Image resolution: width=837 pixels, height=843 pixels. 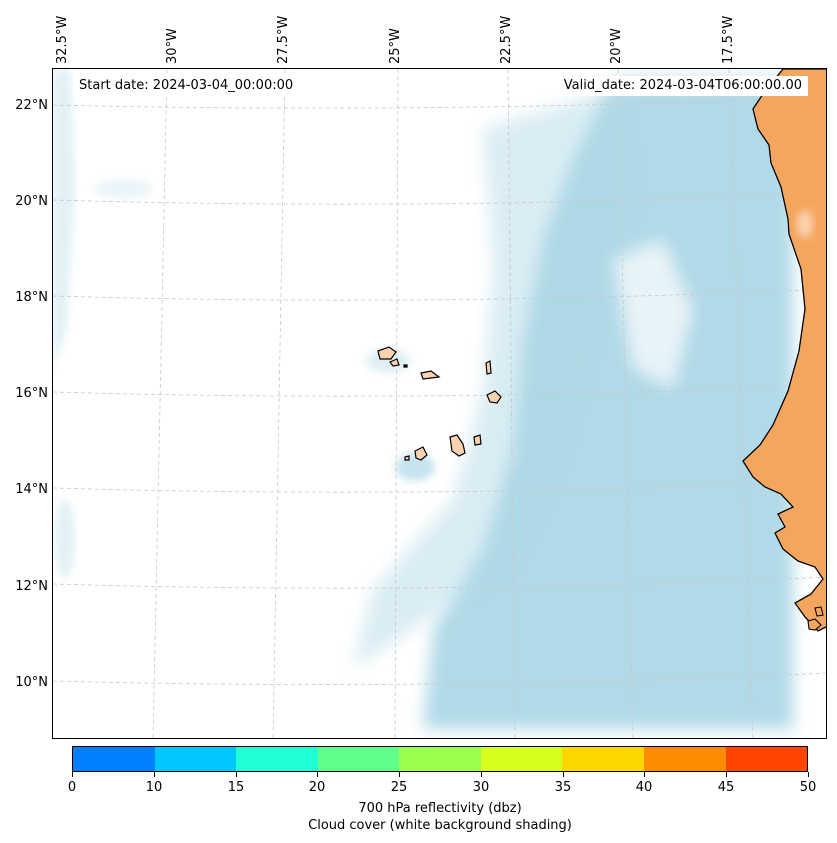 I want to click on cloud-region-left-edge, so click(x=64, y=219).